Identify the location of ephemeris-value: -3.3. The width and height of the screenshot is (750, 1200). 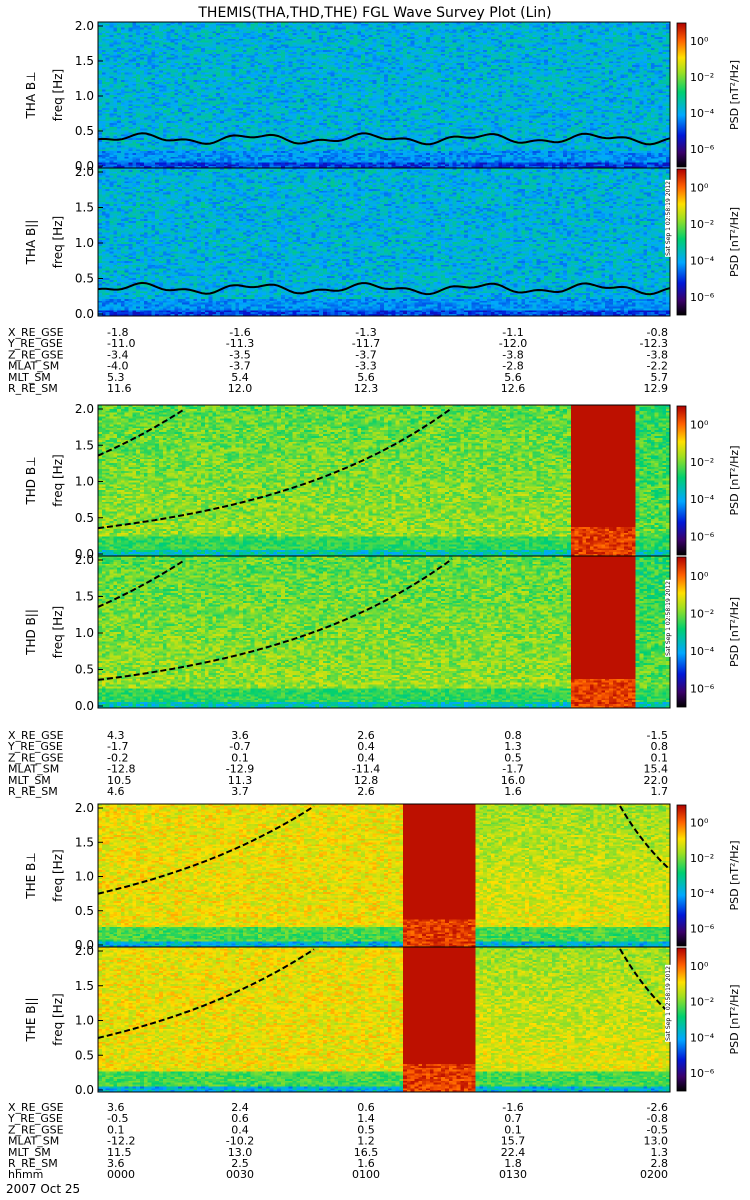
(365, 366).